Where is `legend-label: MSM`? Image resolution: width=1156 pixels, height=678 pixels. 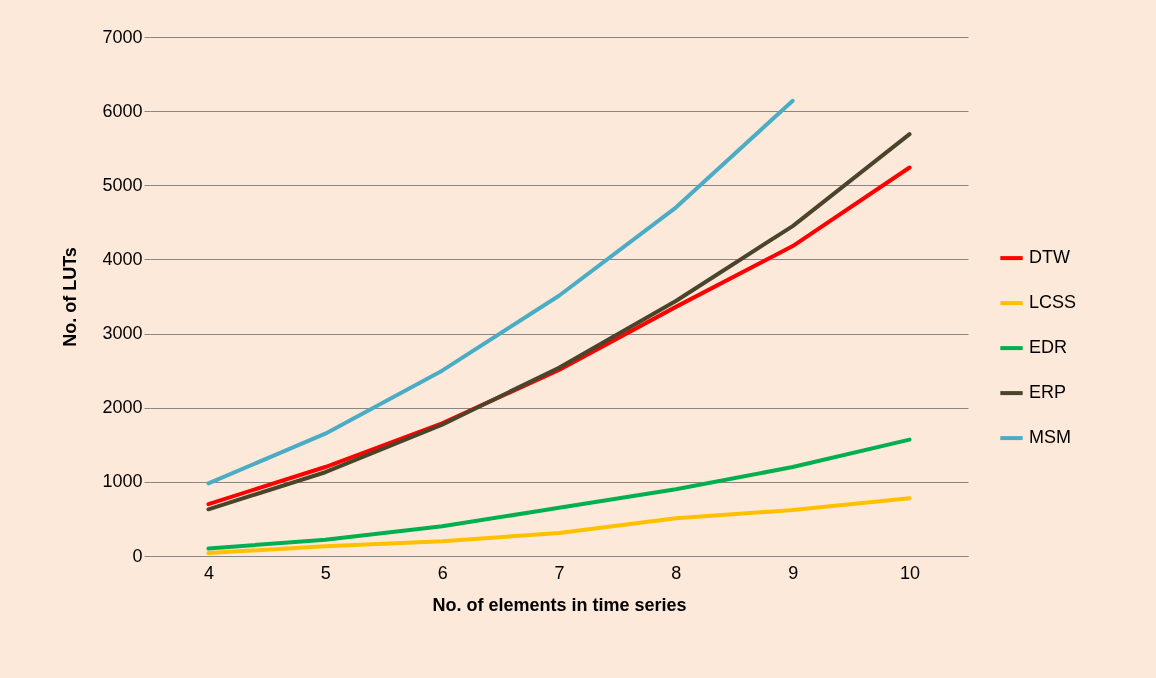
legend-label: MSM is located at coordinates (1050, 437).